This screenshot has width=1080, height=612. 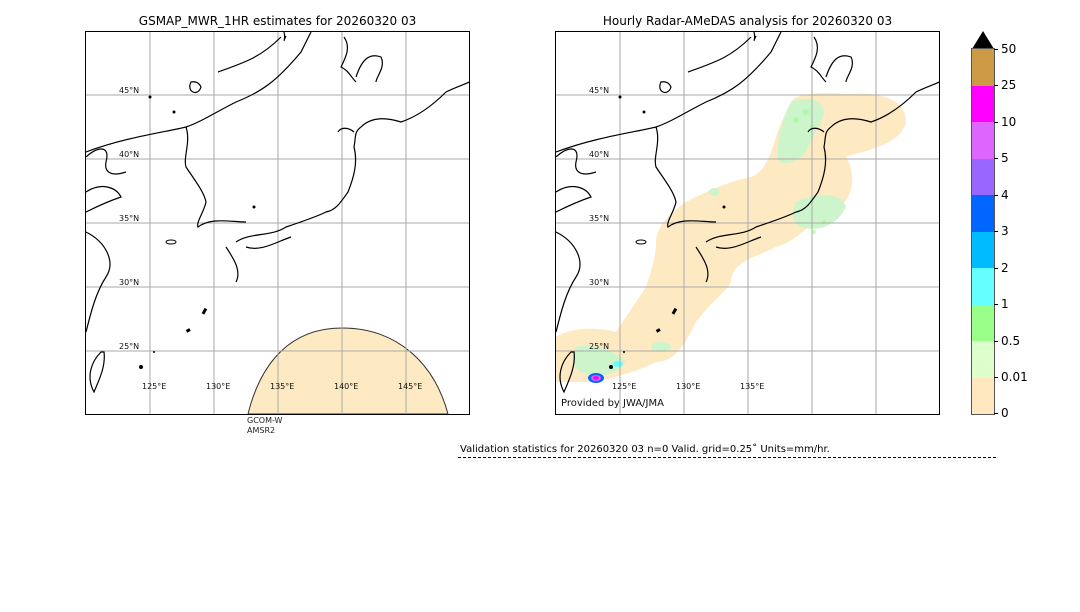 What do you see at coordinates (1009, 122) in the screenshot?
I see `colorbar-label: 10` at bounding box center [1009, 122].